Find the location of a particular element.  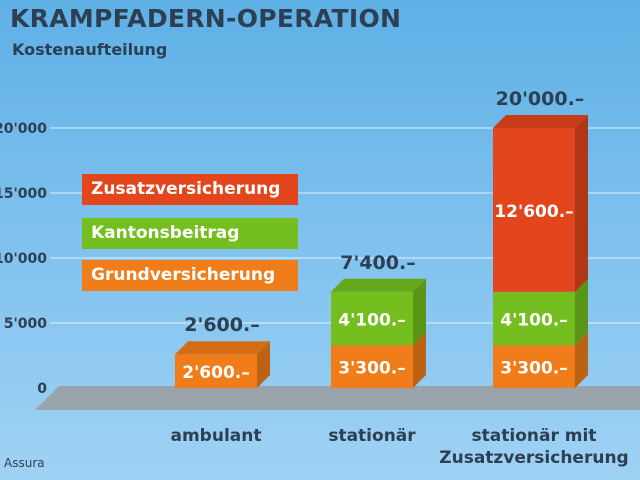

bar-top-kantonsbeitrag is located at coordinates (378, 285).